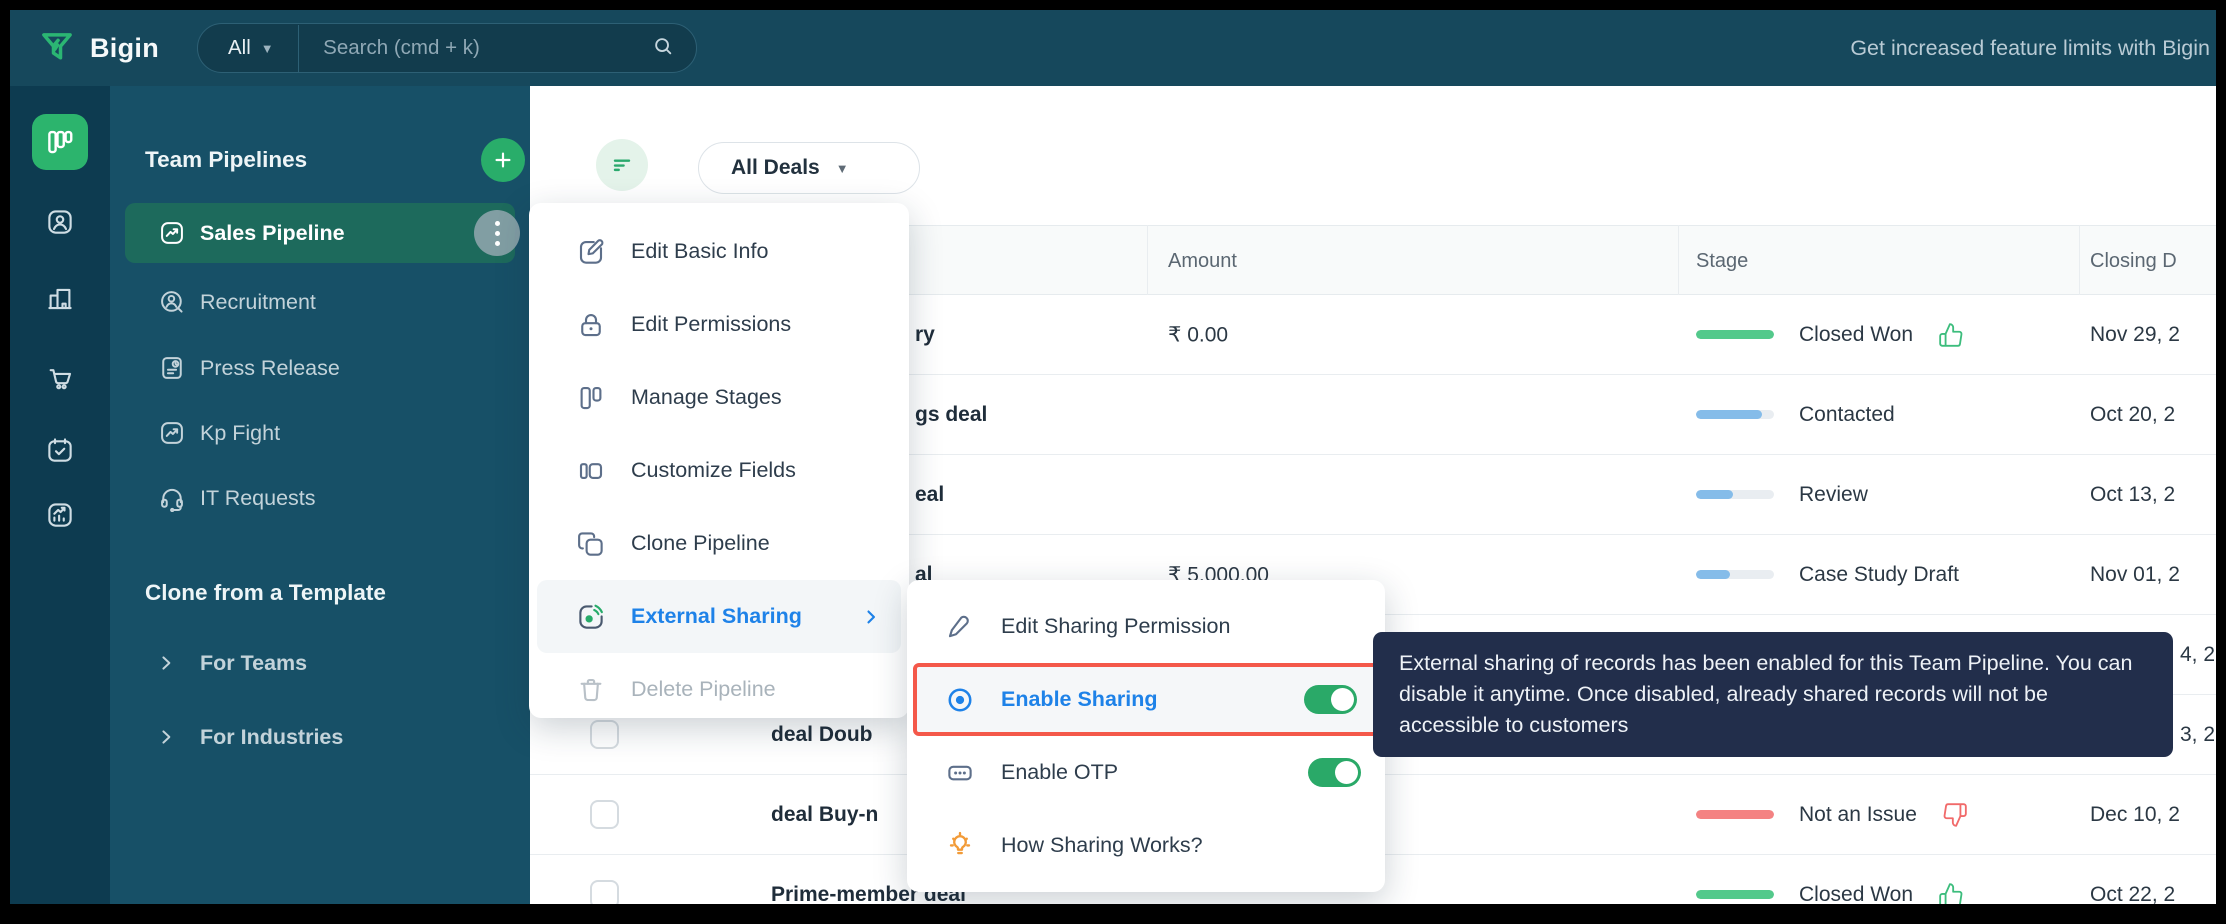  I want to click on top-bar, so click(1113, 48).